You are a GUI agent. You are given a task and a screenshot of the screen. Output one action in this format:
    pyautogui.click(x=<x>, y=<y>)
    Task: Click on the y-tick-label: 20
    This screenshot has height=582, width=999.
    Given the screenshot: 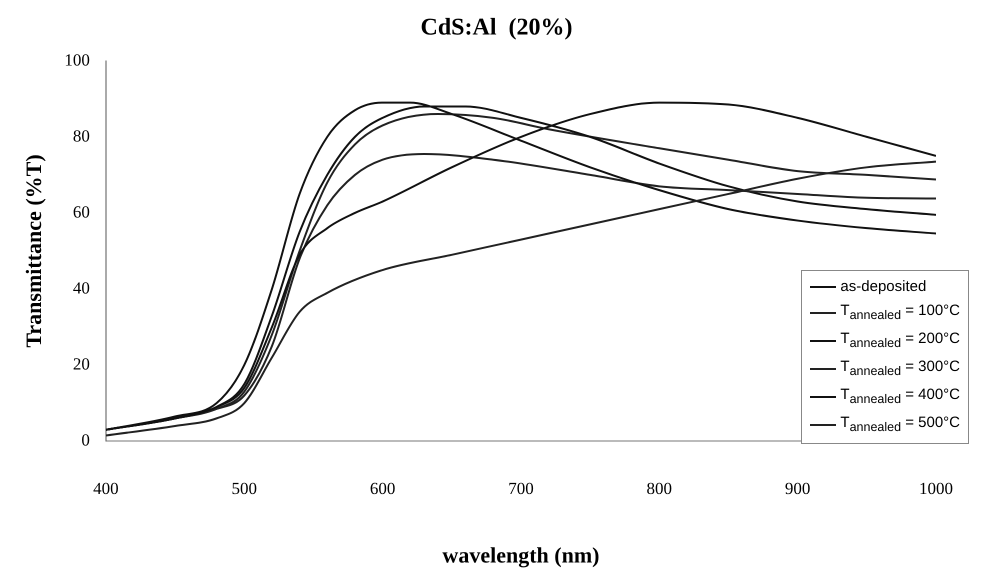 What is the action you would take?
    pyautogui.click(x=81, y=364)
    